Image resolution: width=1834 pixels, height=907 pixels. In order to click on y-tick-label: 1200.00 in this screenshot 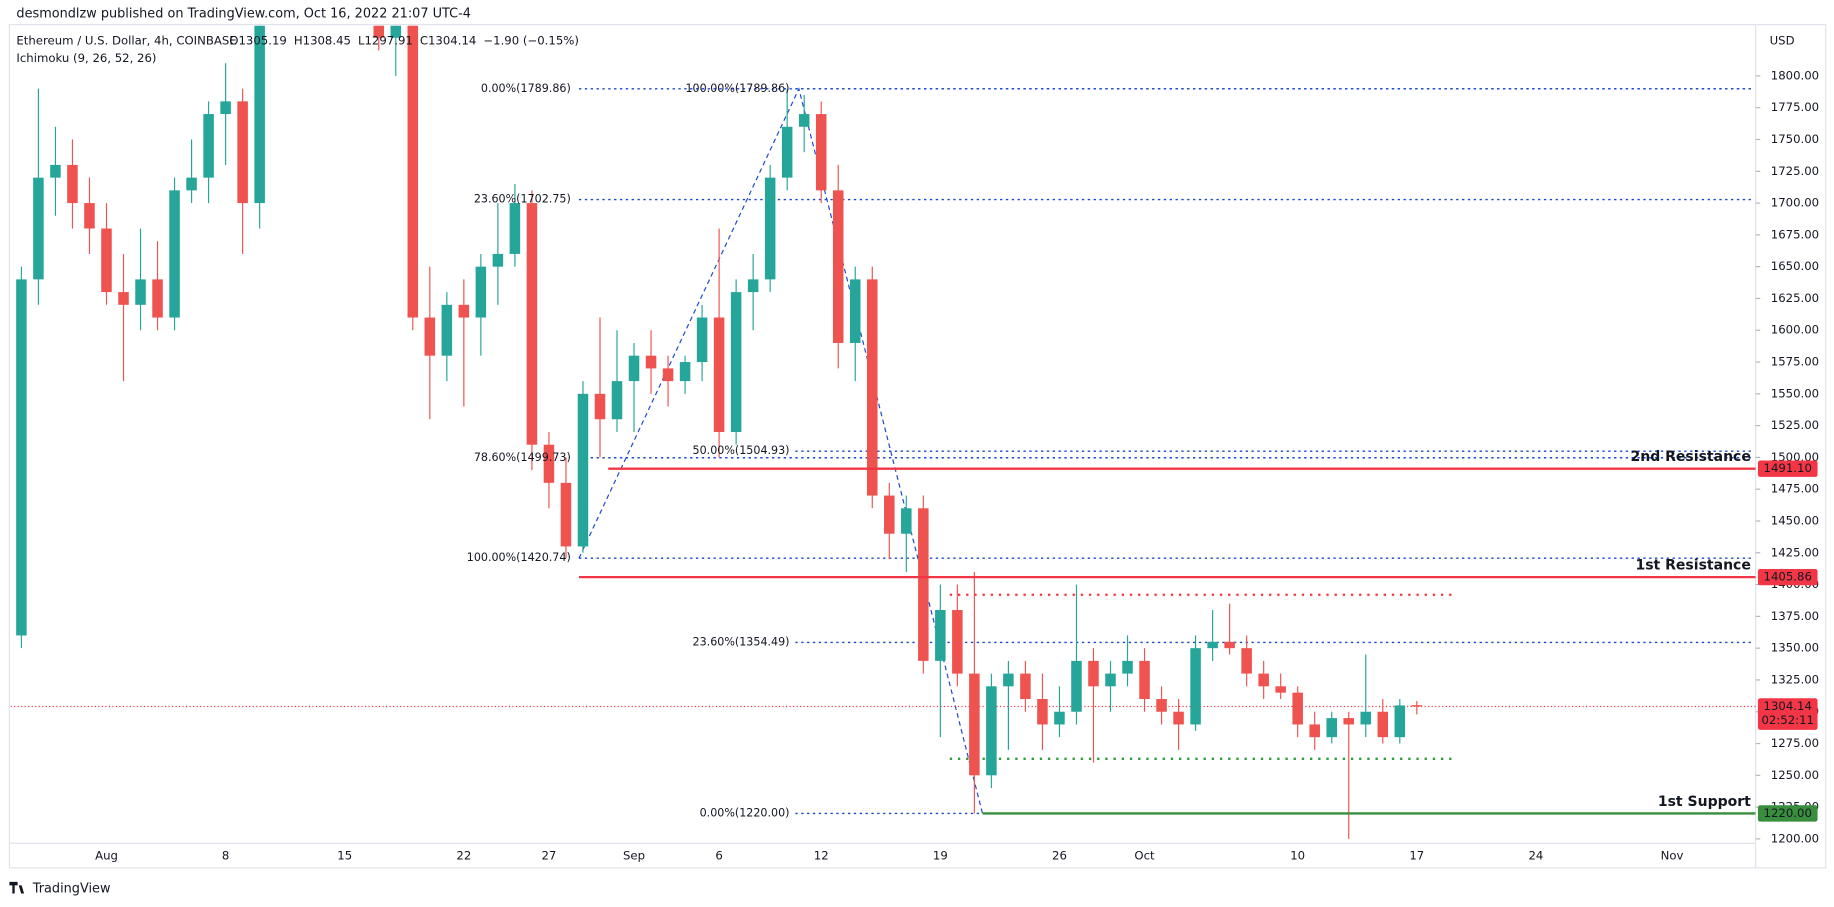, I will do `click(1795, 838)`.